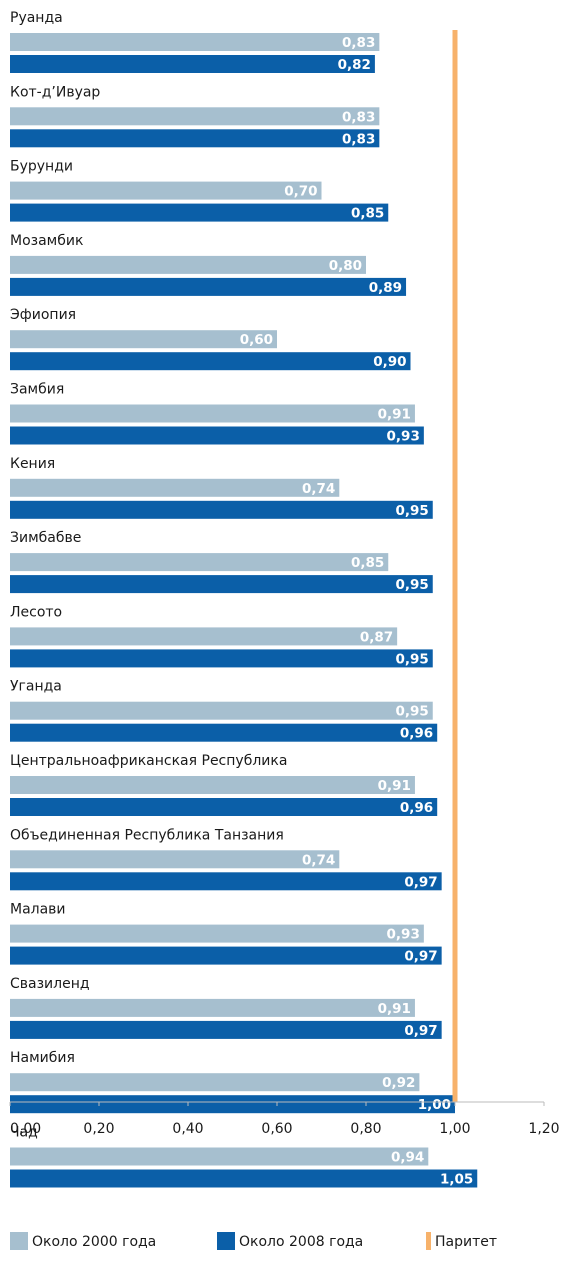 The image size is (561, 1263). Describe the element at coordinates (276, 1129) in the screenshot. I see `x-tick-label: 0,60` at that location.